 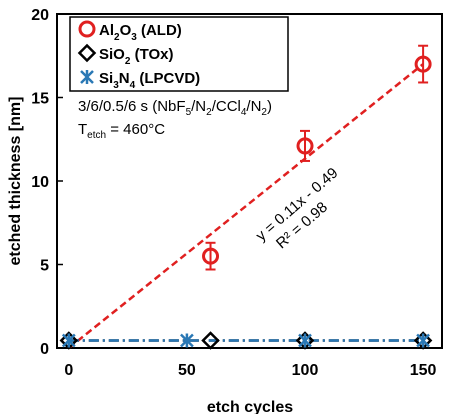 I want to click on y-tick-label: 5, so click(x=44, y=266).